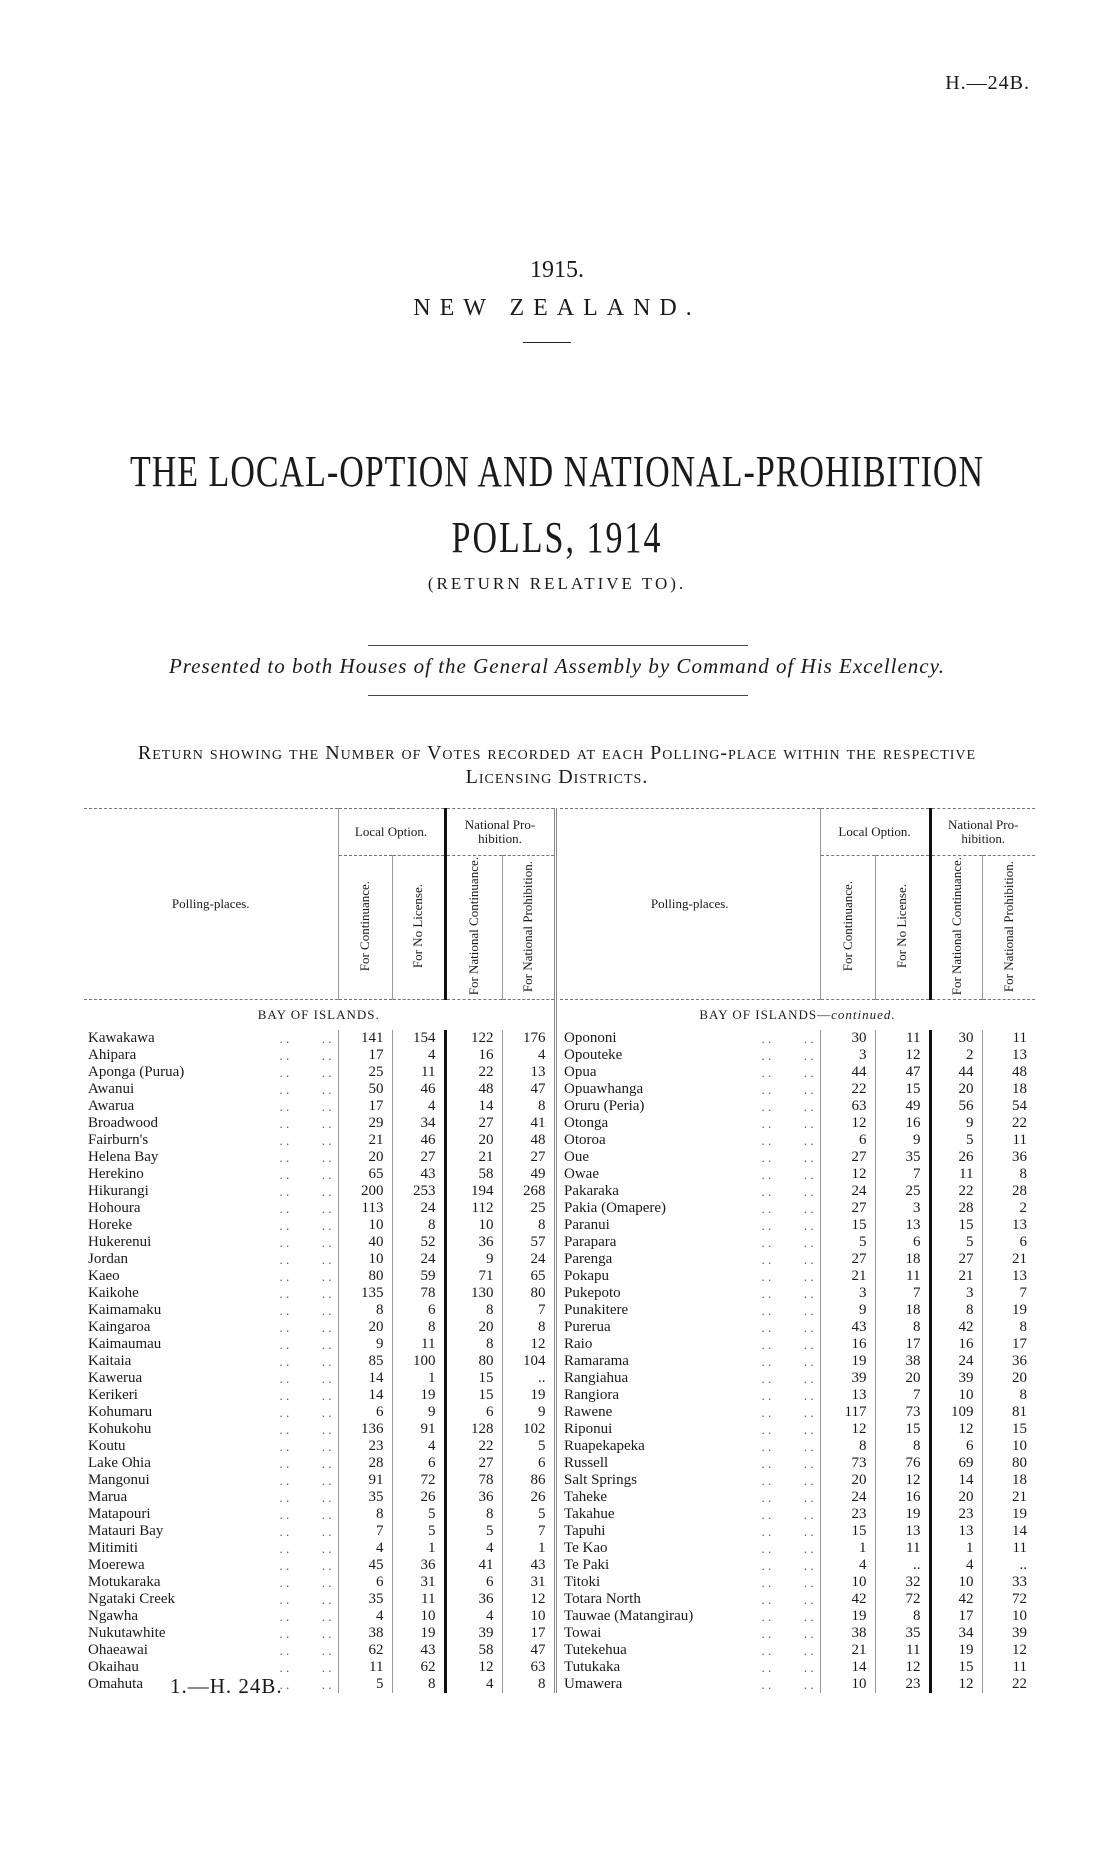 The height and width of the screenshot is (1871, 1114). I want to click on table-row: Tutekehua21111912, so click(797, 1651).